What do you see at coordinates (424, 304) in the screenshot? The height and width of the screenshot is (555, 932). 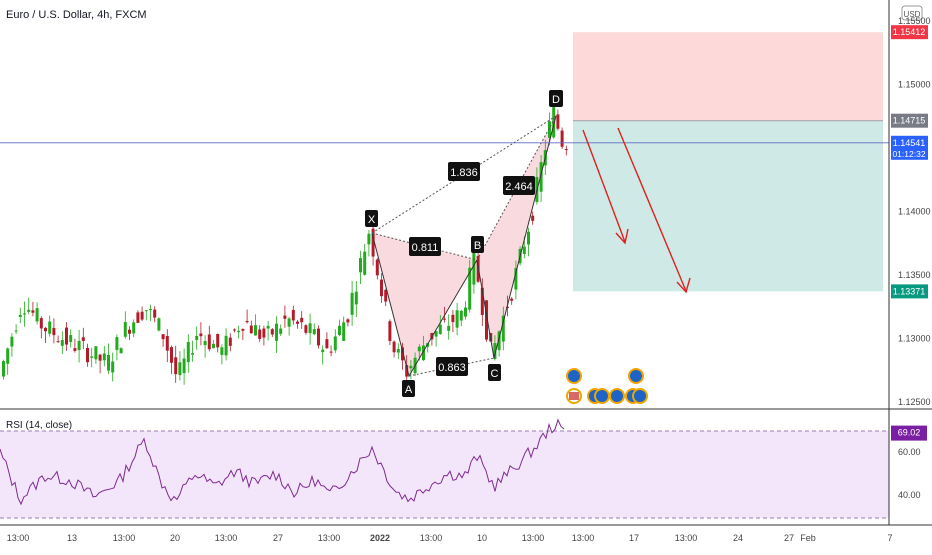 I see `pattern-xab-fill` at bounding box center [424, 304].